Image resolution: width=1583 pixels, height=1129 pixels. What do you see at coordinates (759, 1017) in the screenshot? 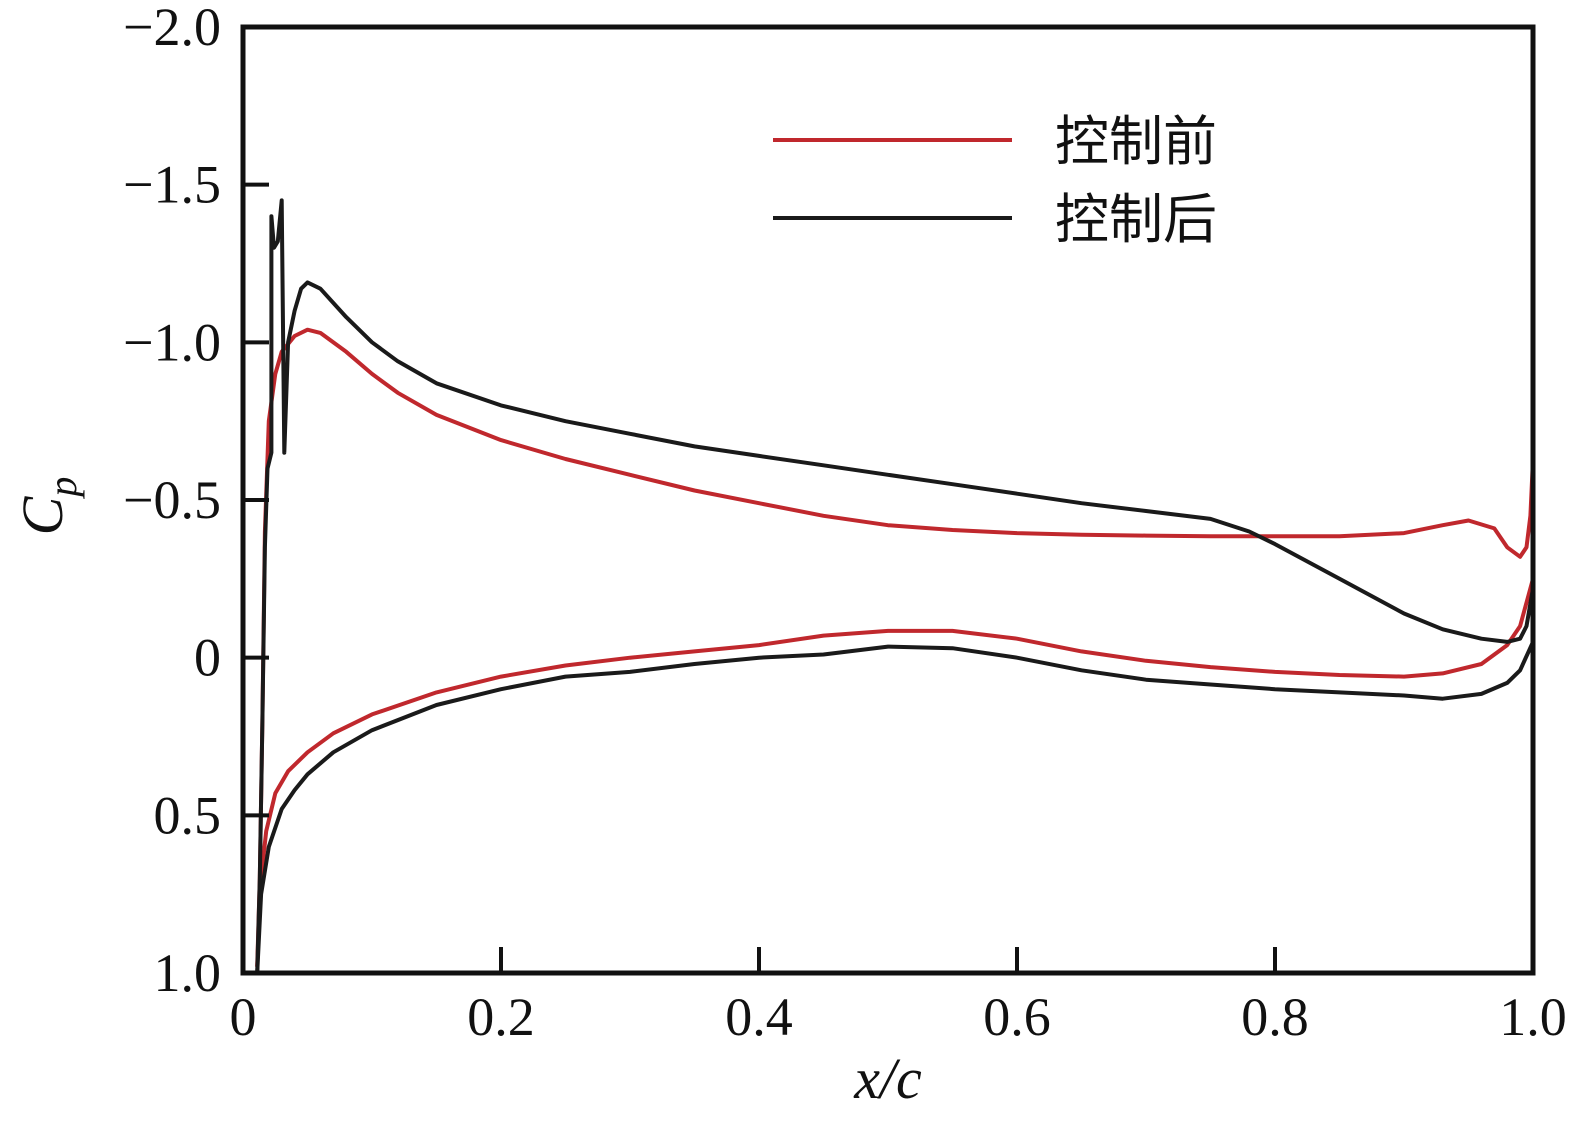
I see `x-tick-label-2: 0.4` at bounding box center [759, 1017].